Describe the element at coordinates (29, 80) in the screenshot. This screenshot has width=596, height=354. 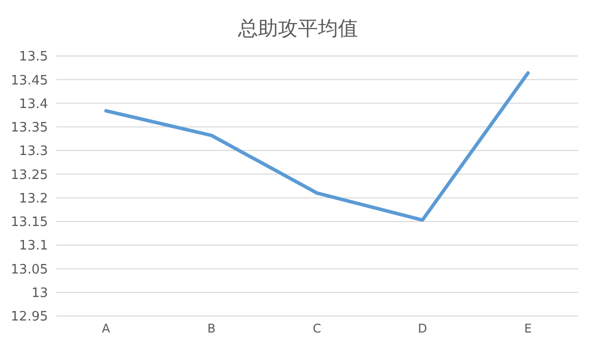
I see `y-tick-label: 13.45` at that location.